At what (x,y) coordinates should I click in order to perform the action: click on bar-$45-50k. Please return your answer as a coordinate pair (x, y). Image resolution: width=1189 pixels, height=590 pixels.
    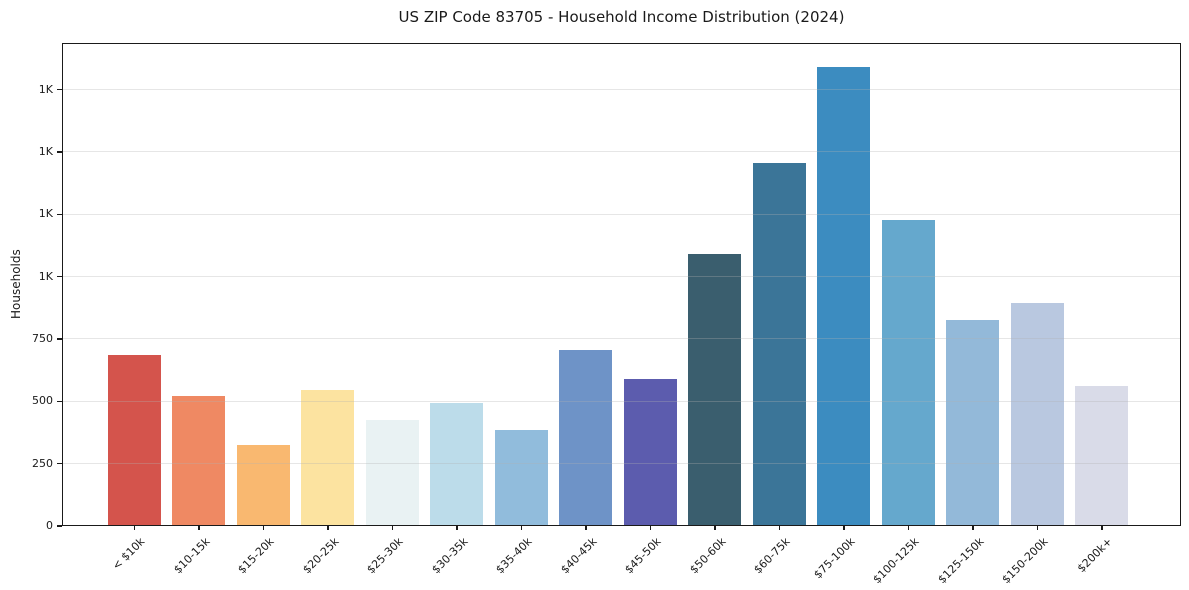
    Looking at the image, I should click on (650, 451).